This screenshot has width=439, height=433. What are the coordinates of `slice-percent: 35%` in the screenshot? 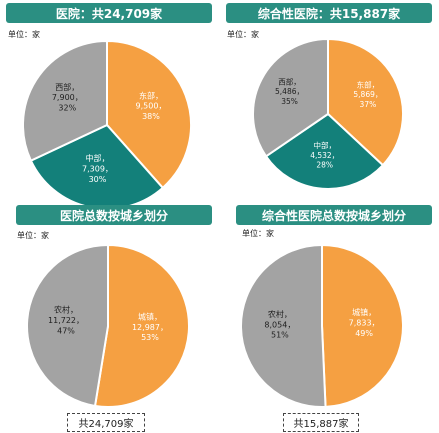 It's located at (289, 101).